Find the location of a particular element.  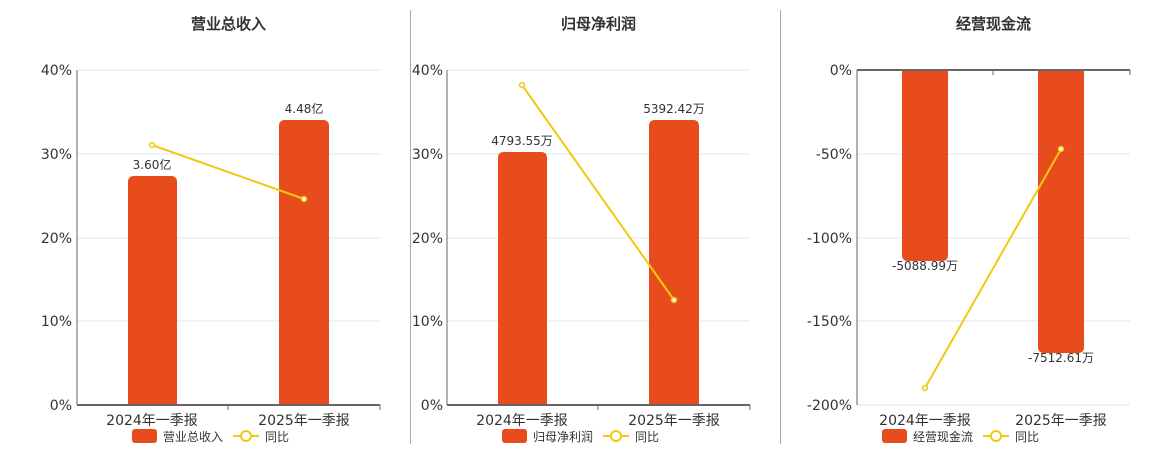

legend-bar-label: 归母净利润 is located at coordinates (563, 436).